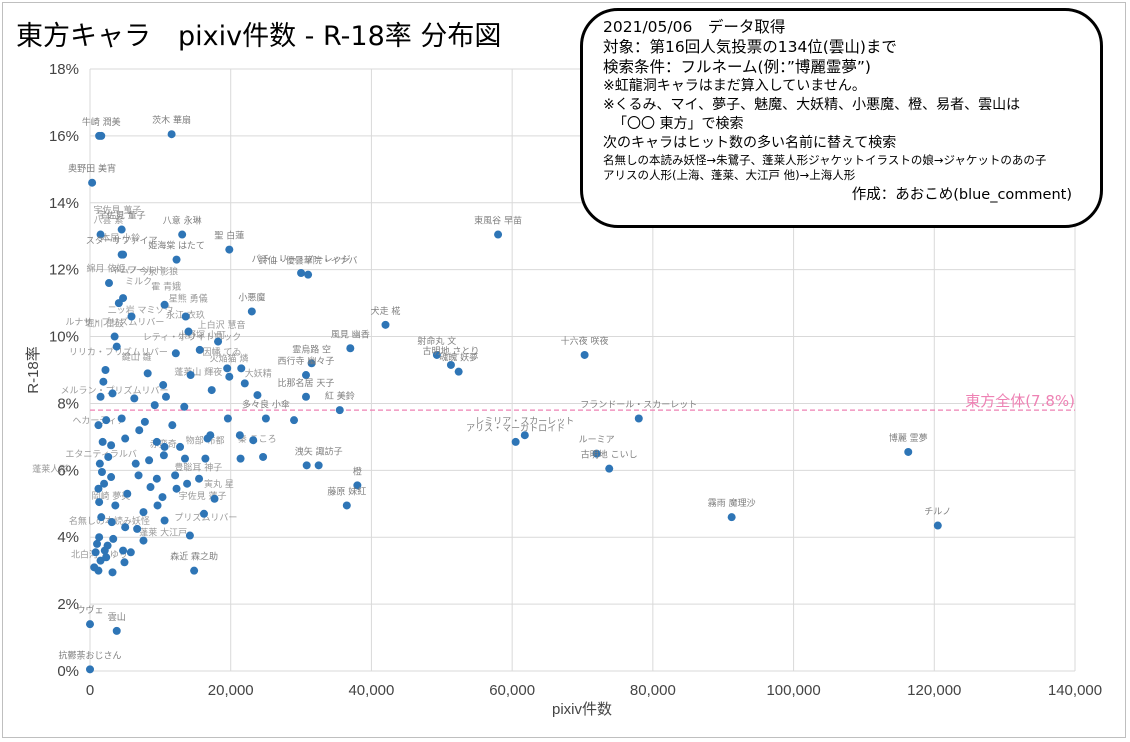  Describe the element at coordinates (319, 451) in the screenshot. I see `point-label: 洩矢 諏訪子` at that location.